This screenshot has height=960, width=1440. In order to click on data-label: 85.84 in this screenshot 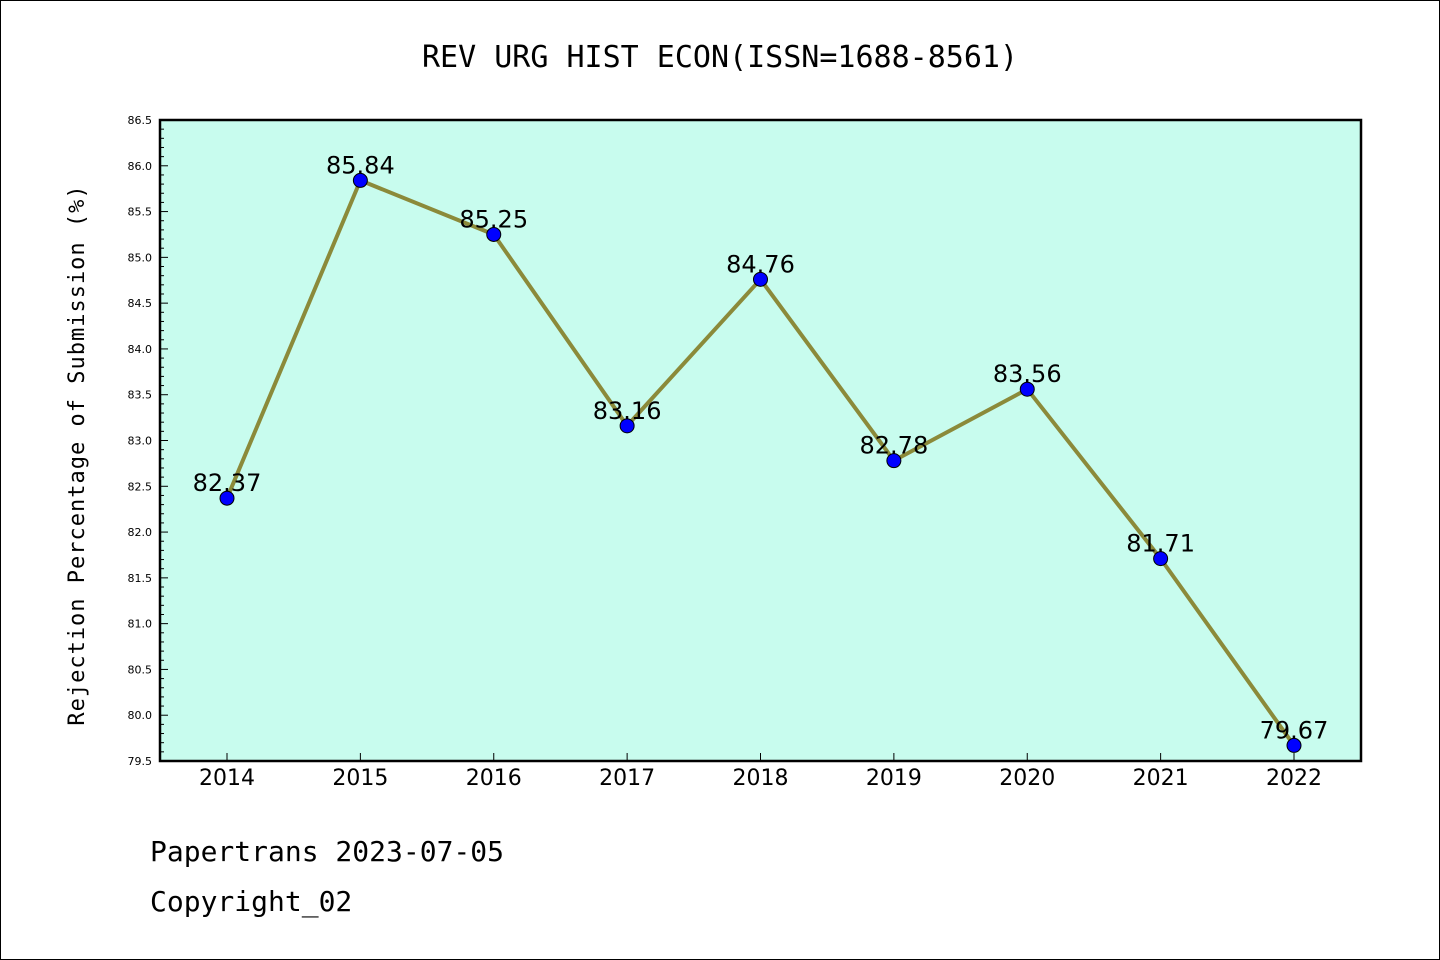, I will do `click(360, 165)`.